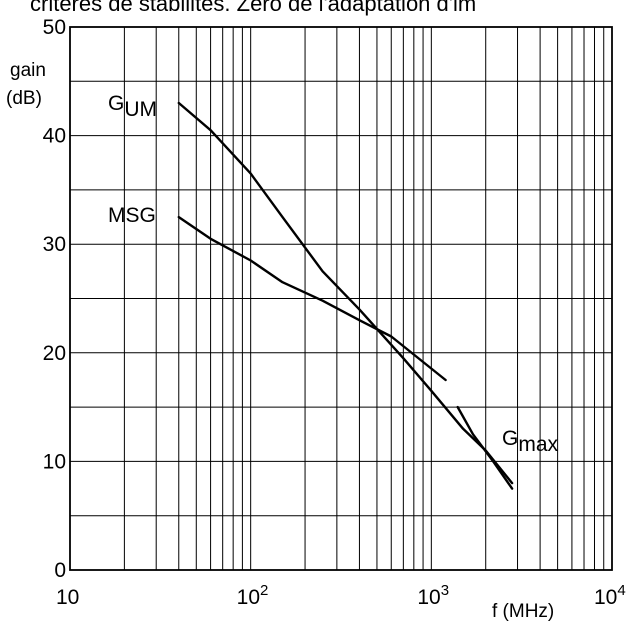 This screenshot has width=638, height=628. Describe the element at coordinates (67, 597) in the screenshot. I see `x-tick-label: 10` at that location.